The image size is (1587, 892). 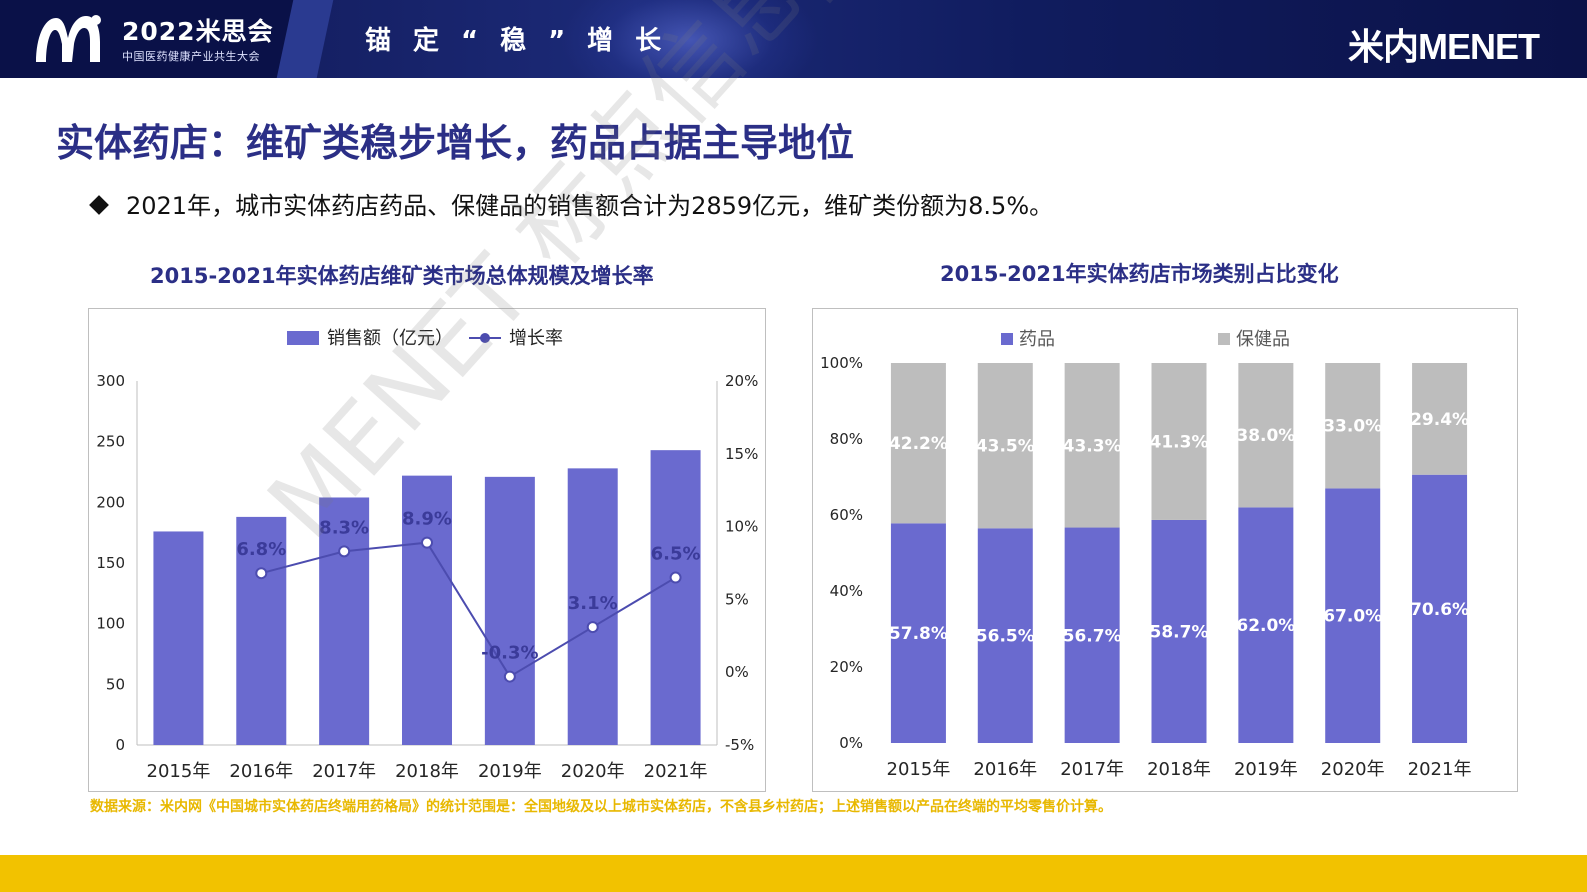 I want to click on drug-share-label: 58.7%, so click(x=1179, y=632).